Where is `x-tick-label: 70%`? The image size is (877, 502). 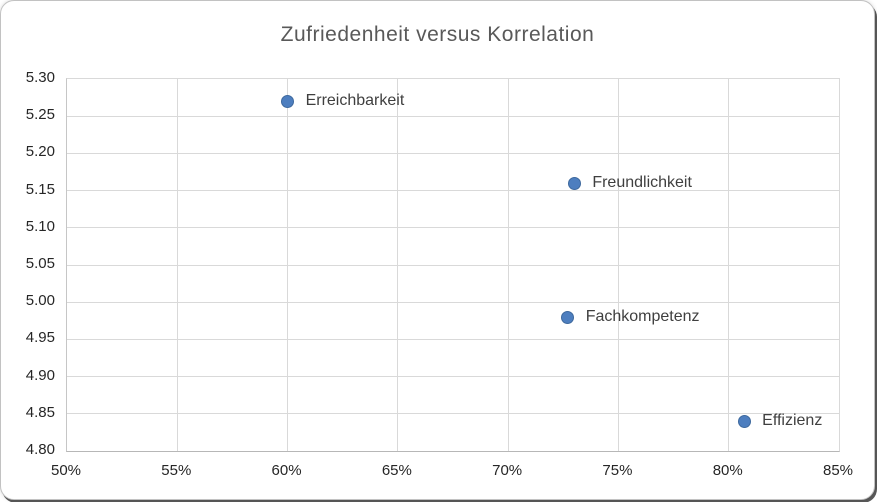 x-tick-label: 70% is located at coordinates (507, 470).